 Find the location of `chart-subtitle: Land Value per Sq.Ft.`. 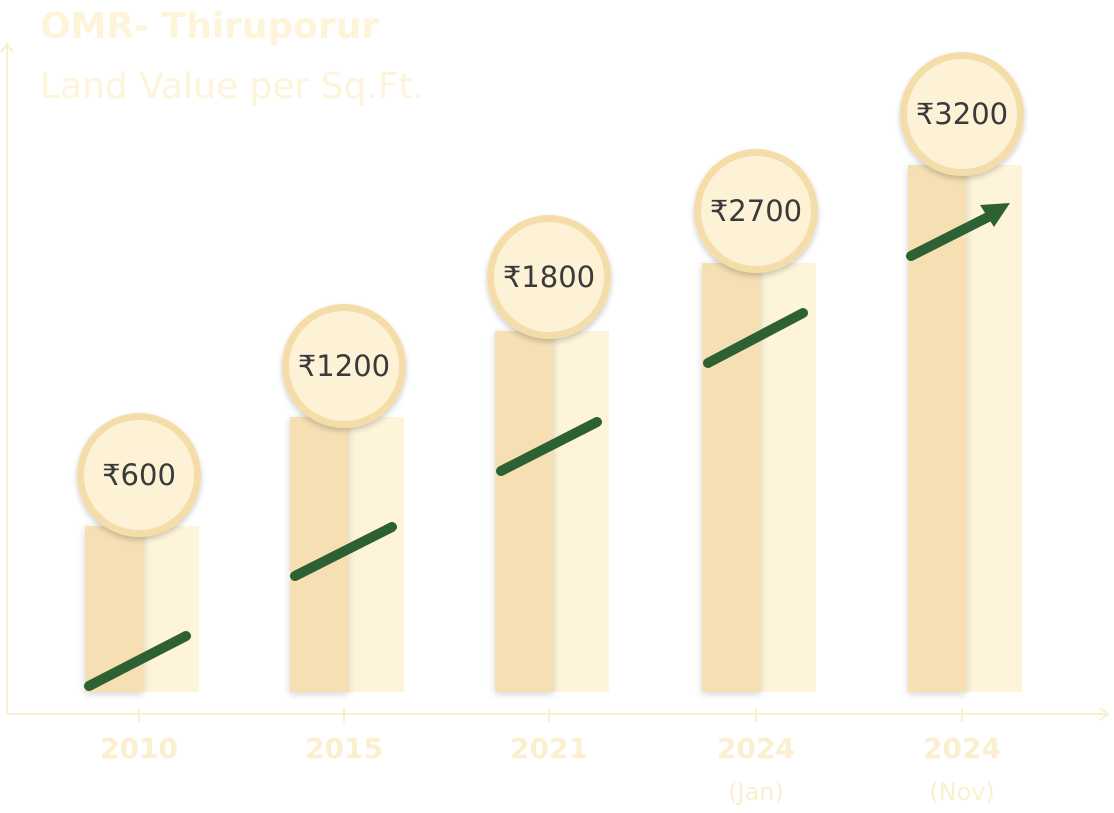

chart-subtitle: Land Value per Sq.Ft. is located at coordinates (232, 86).